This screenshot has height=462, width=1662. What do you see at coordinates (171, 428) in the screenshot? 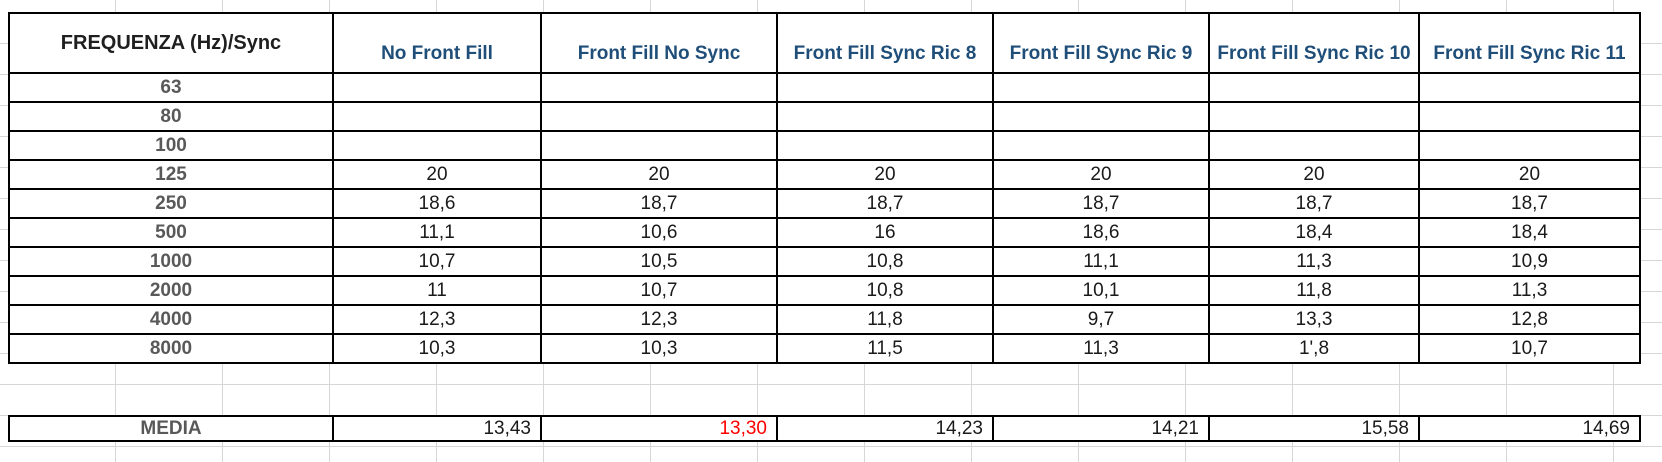
I see `media-label-cell: MEDIA` at bounding box center [171, 428].